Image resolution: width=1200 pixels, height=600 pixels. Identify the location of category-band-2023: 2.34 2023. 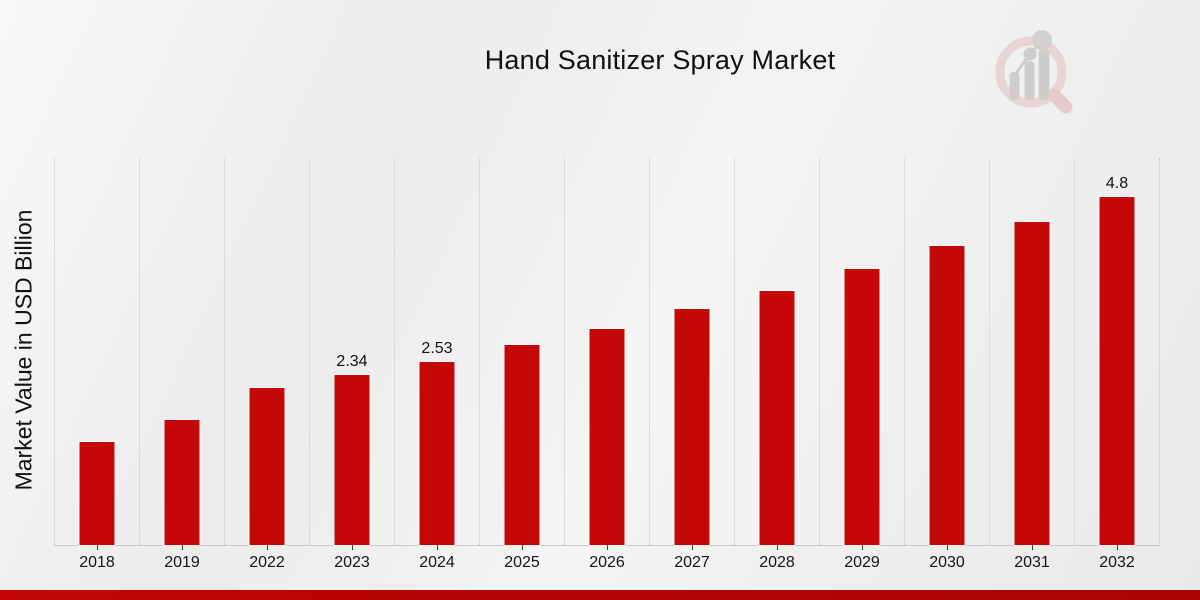
(351, 364).